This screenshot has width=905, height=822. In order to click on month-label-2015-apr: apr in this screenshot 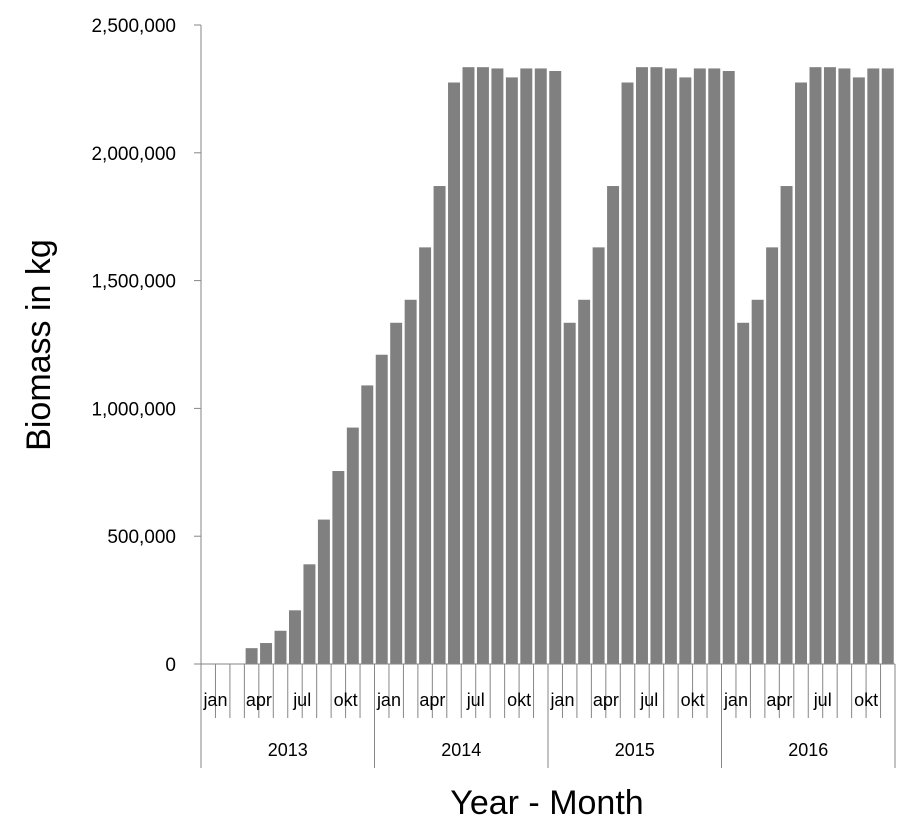, I will do `click(606, 700)`.